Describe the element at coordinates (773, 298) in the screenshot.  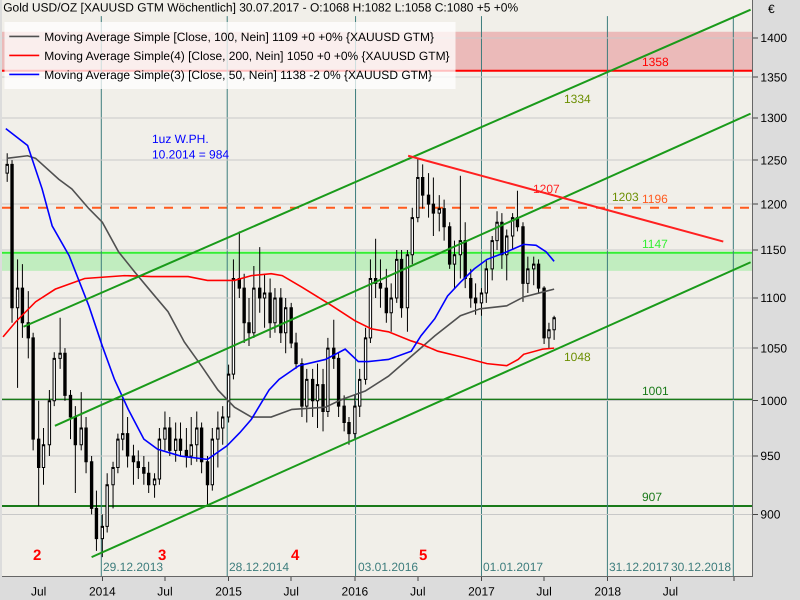
I see `y-tick-label: 1100` at that location.